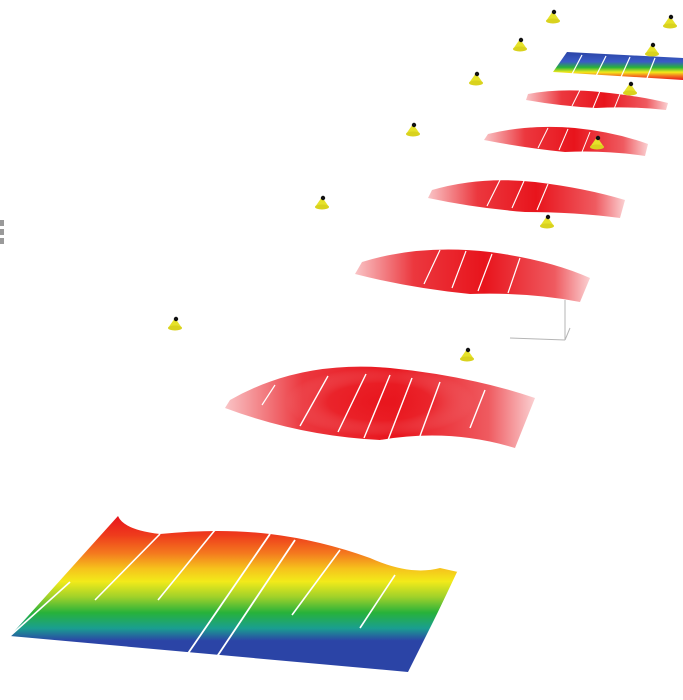 This screenshot has height=700, width=683. What do you see at coordinates (540, 320) in the screenshot?
I see `axis-ticks` at bounding box center [540, 320].